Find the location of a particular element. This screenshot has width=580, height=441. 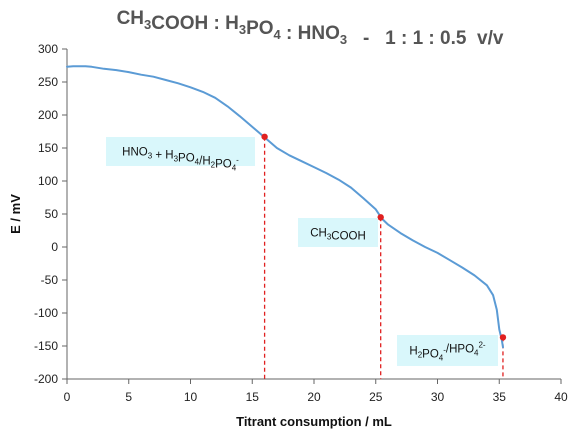

x-tick-label: 40 is located at coordinates (561, 397).